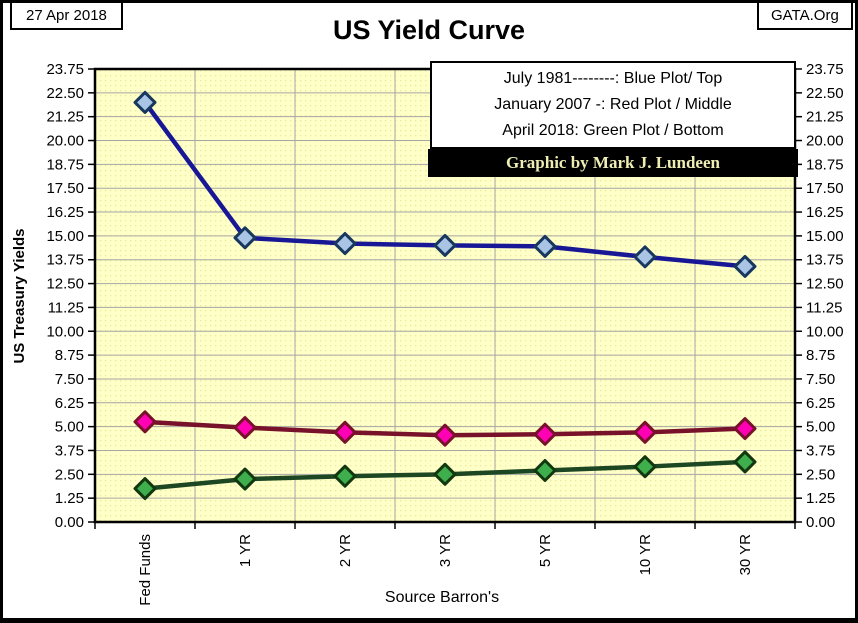 The height and width of the screenshot is (623, 858). Describe the element at coordinates (825, 284) in the screenshot. I see `y-tick-label-right: 12.50` at that location.